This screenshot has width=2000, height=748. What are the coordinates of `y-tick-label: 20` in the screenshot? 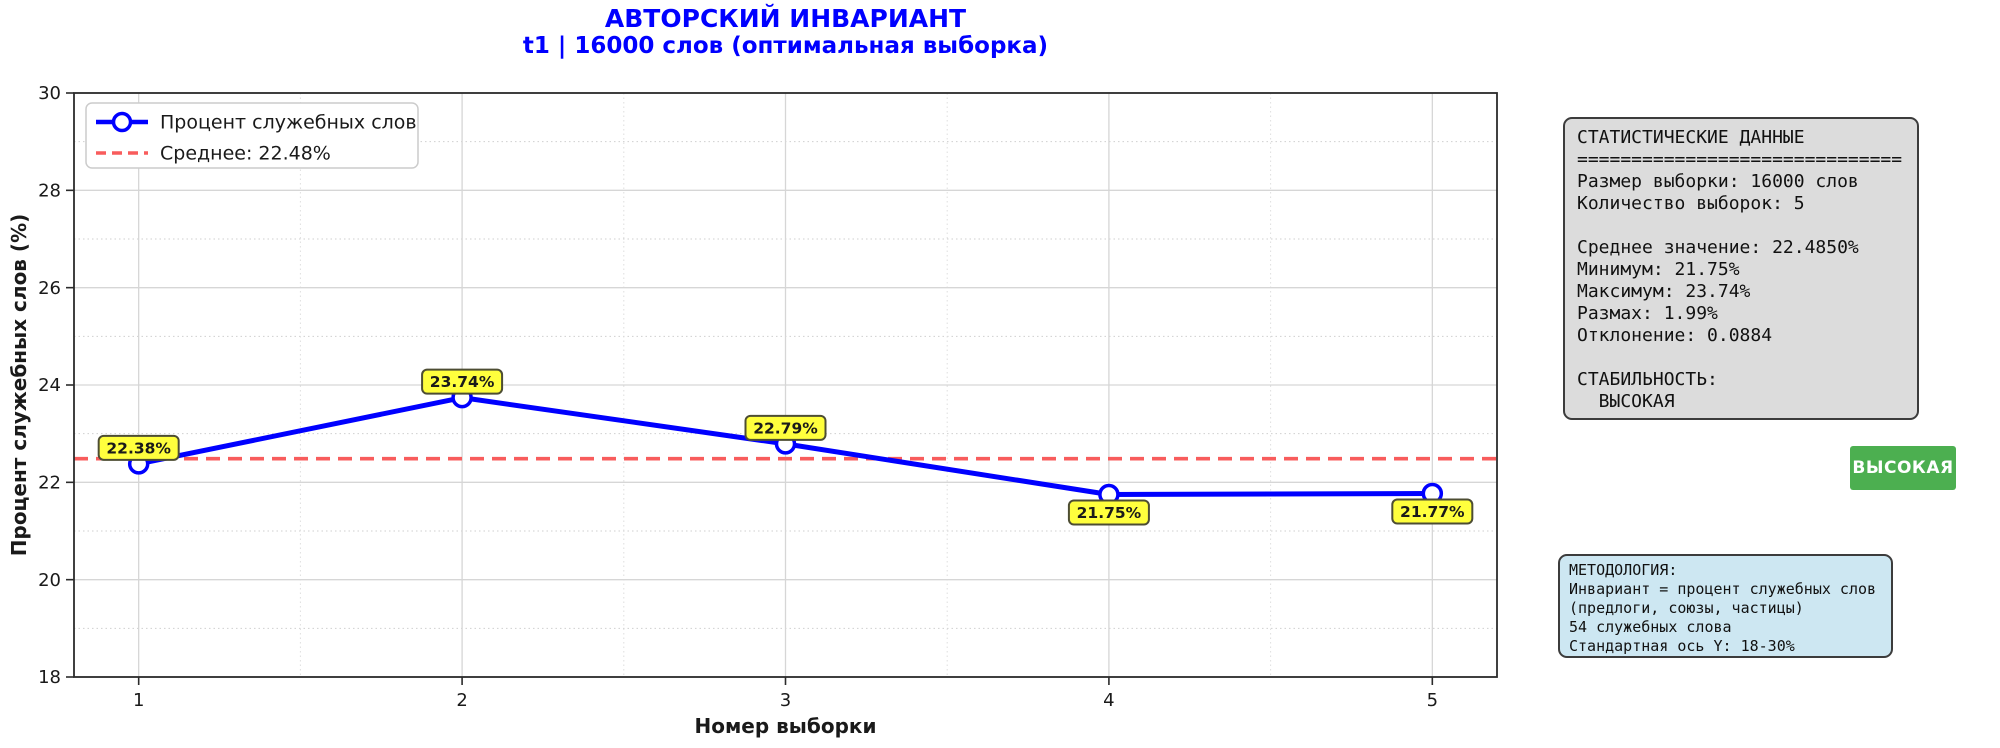 It's located at (49, 580).